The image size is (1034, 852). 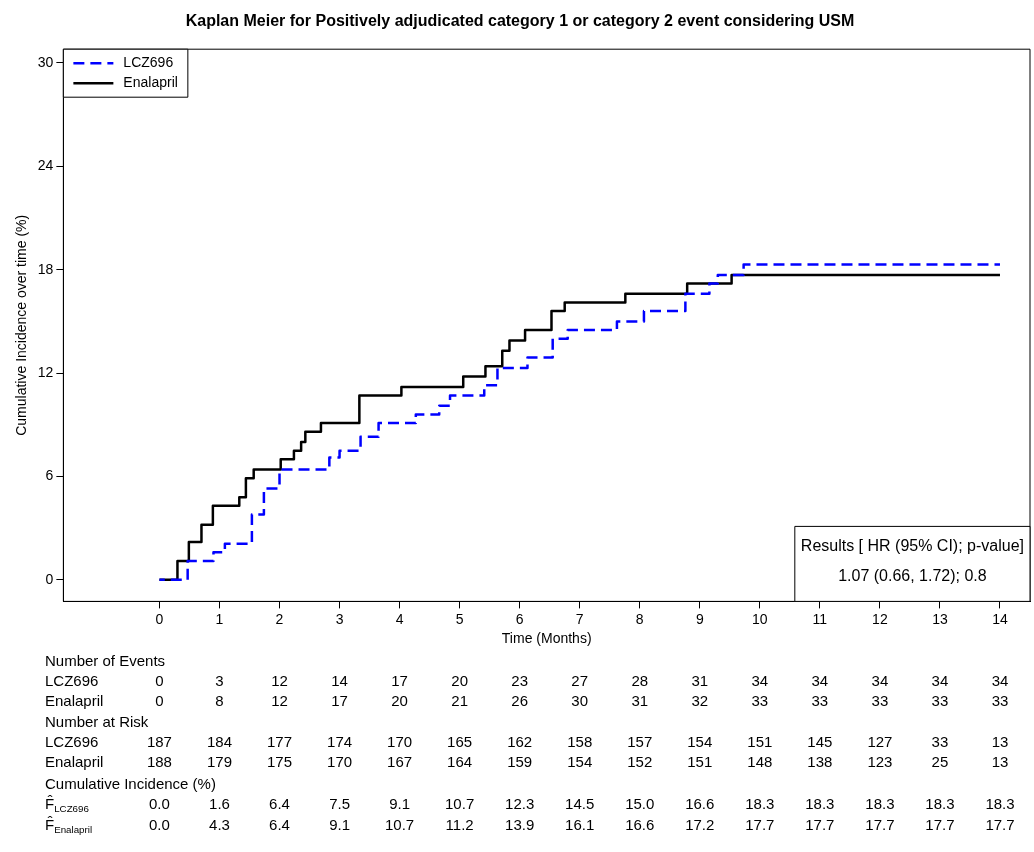 I want to click on legend-label: LCZ696, so click(x=148, y=62).